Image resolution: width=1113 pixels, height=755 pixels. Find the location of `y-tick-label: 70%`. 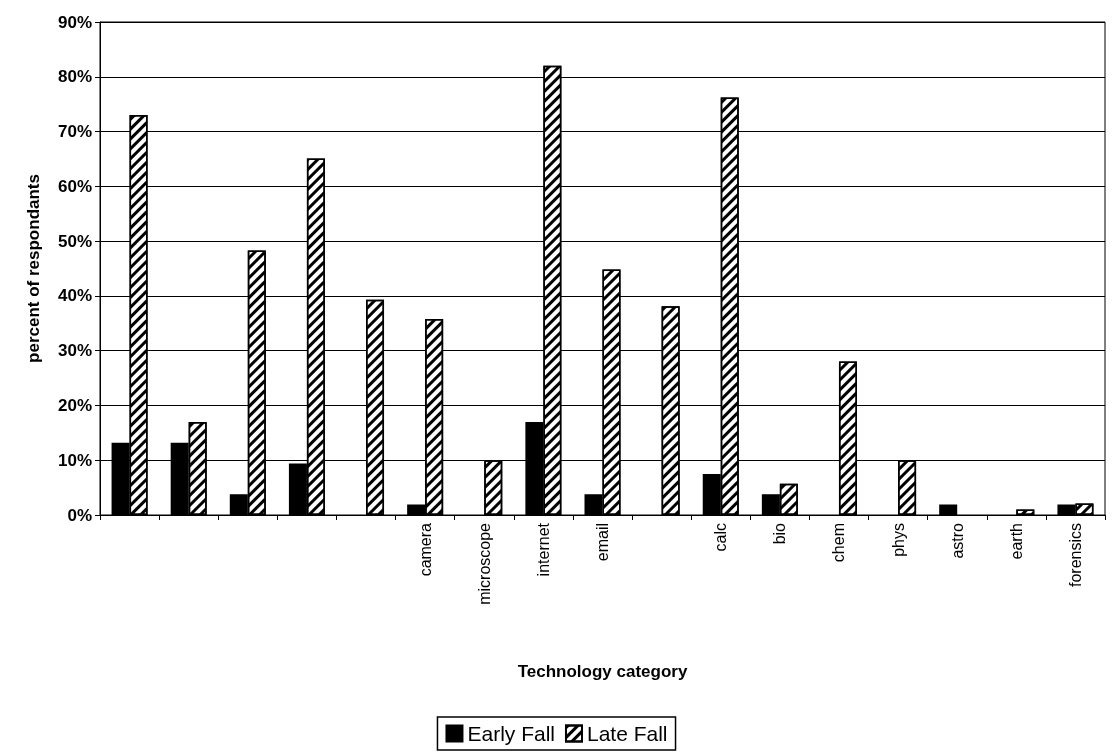

y-tick-label: 70% is located at coordinates (74, 132).